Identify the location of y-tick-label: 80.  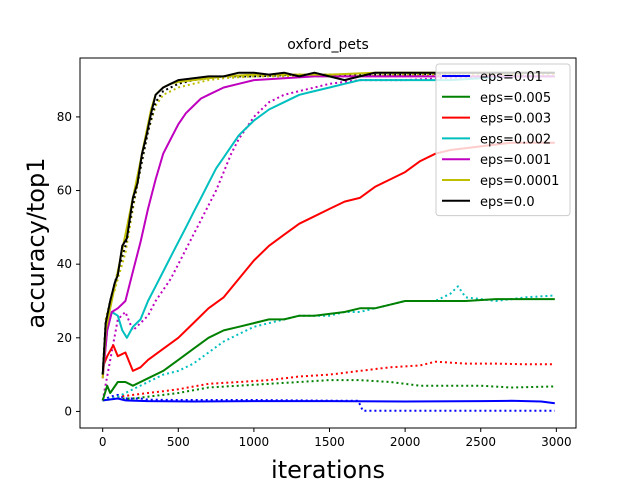
(64, 117).